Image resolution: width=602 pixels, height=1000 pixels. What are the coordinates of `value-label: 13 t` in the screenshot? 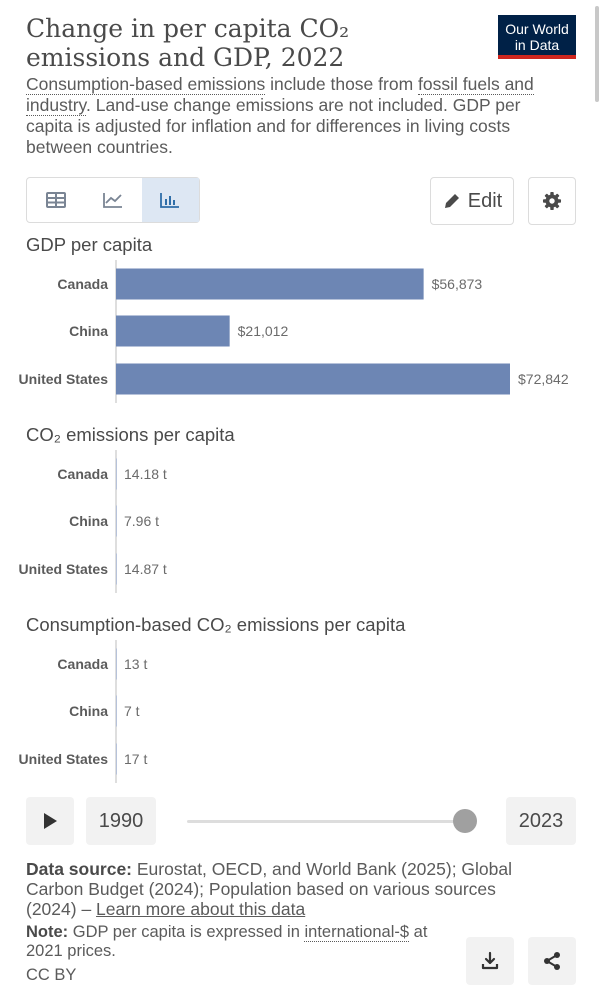 It's located at (135, 664).